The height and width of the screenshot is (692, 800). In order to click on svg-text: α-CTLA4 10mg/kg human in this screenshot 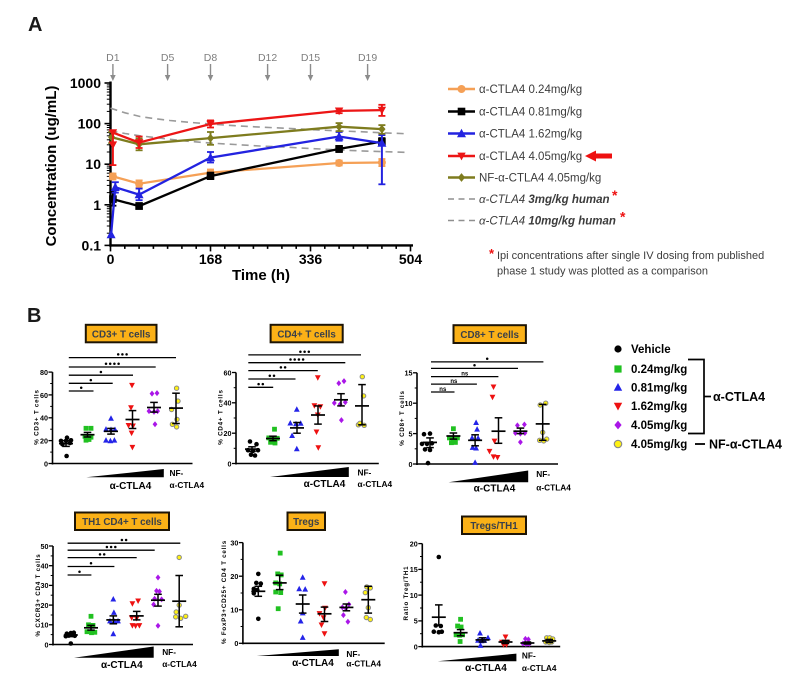, I will do `click(547, 222)`.